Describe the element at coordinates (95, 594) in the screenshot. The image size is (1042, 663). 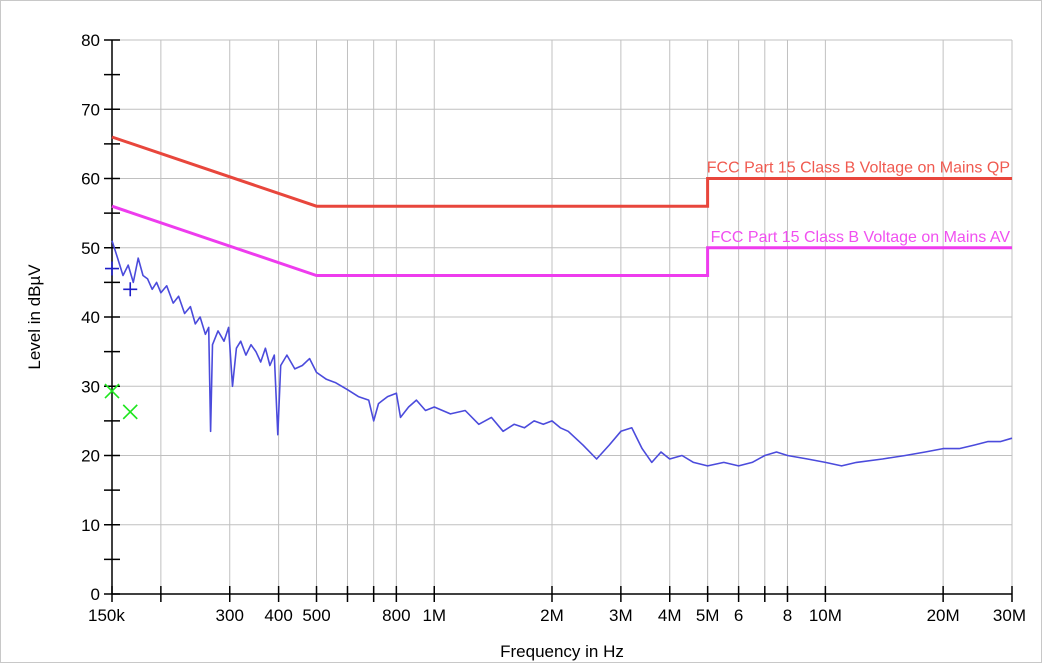
I see `y-tick-label: 0` at that location.